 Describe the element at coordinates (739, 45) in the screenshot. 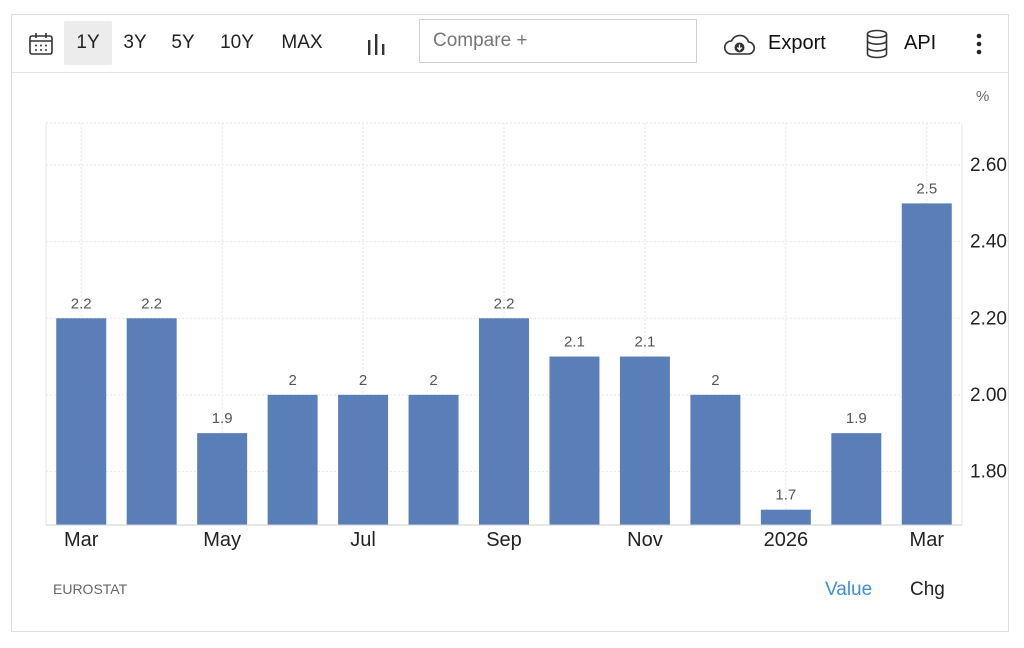

I see `cloud-download-icon` at that location.